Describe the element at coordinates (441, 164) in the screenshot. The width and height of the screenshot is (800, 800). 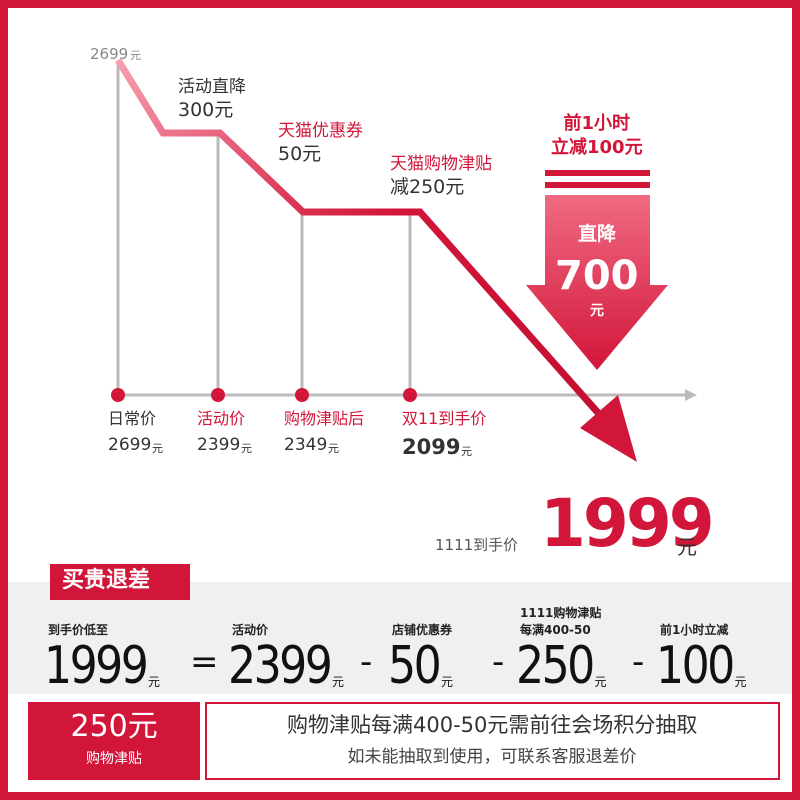
I see `step-title: 天猫购物津贴` at that location.